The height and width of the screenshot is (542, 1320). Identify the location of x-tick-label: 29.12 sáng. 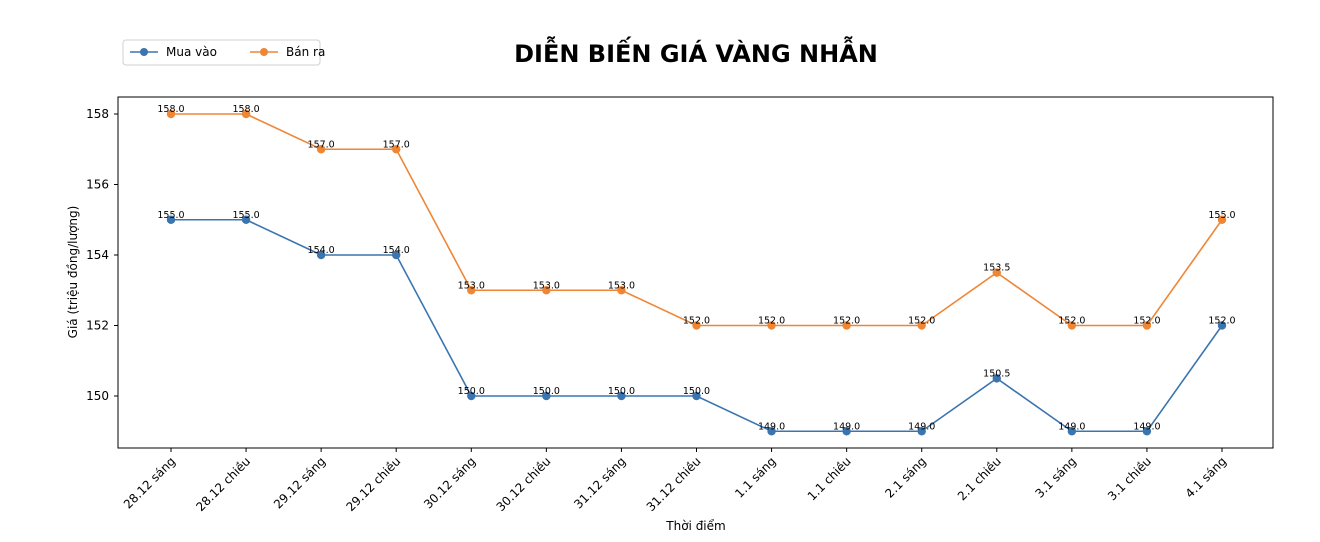
(299, 482).